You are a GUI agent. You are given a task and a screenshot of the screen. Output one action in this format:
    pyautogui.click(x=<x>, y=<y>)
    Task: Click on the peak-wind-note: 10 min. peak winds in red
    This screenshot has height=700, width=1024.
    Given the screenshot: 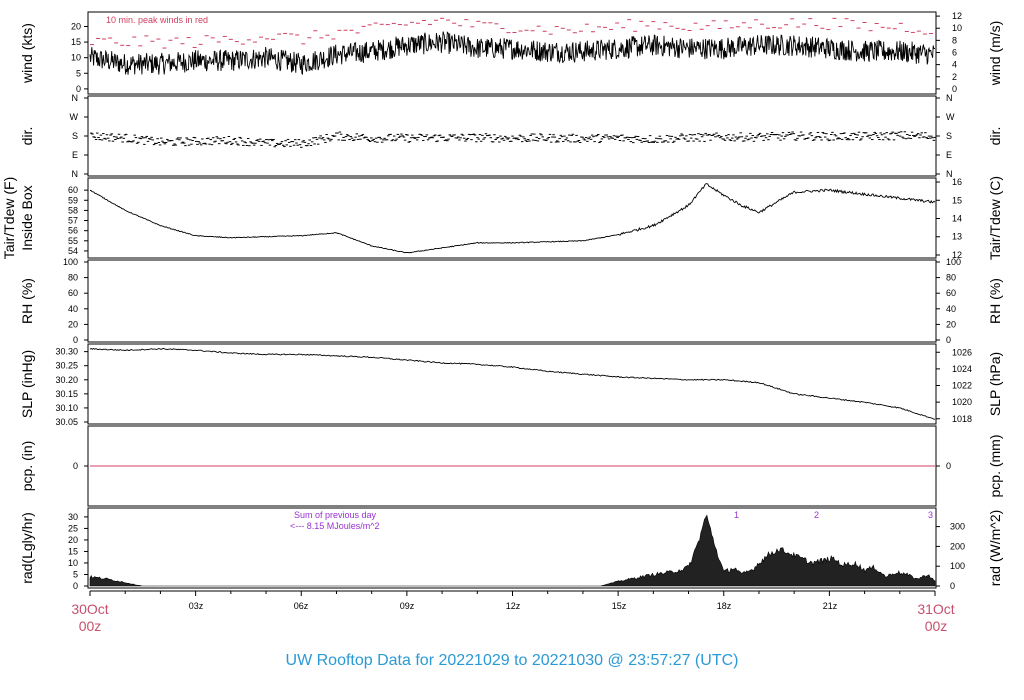 What is the action you would take?
    pyautogui.click(x=157, y=20)
    